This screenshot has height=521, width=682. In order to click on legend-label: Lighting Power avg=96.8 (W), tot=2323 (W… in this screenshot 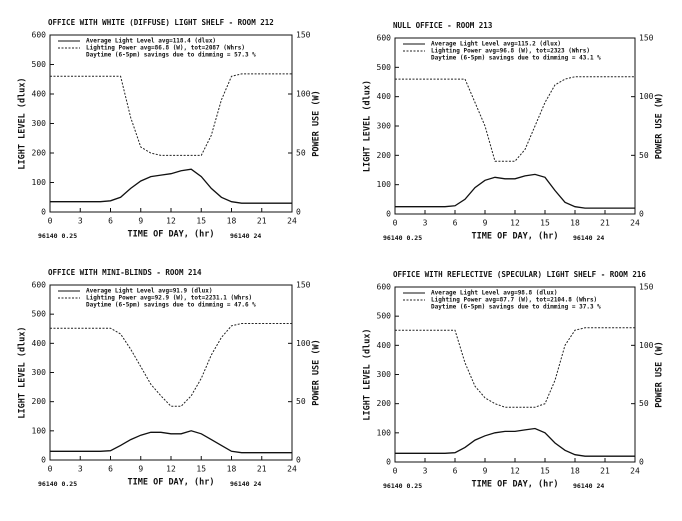, I will do `click(510, 51)`.